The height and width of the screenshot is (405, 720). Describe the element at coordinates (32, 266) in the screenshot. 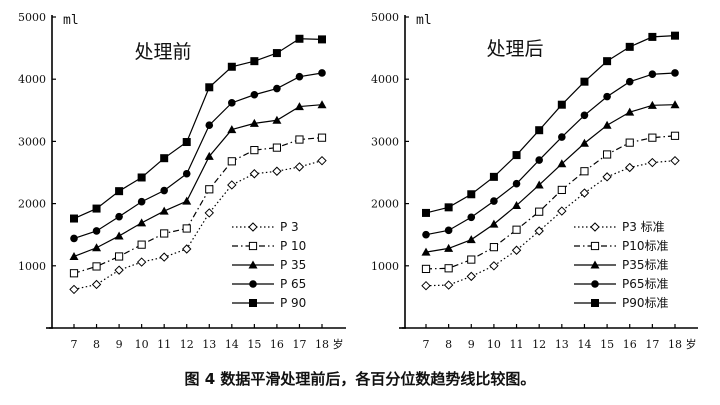

I see `y-tick-label: 1000` at that location.